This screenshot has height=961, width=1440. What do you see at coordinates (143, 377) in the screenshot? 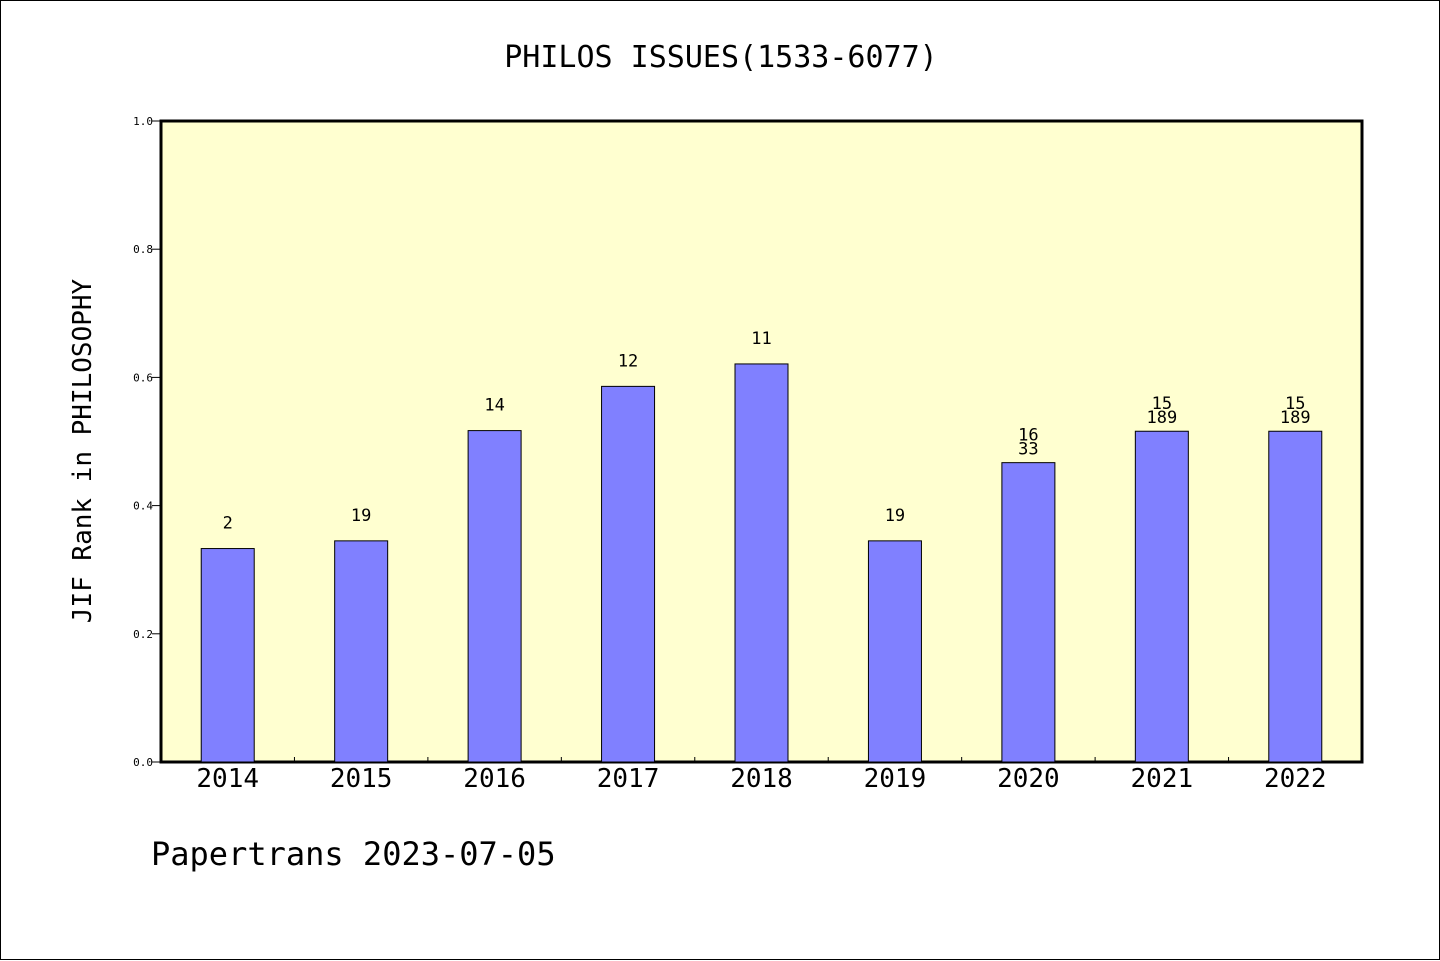
I see `y-tick-label: 0.6` at bounding box center [143, 377].